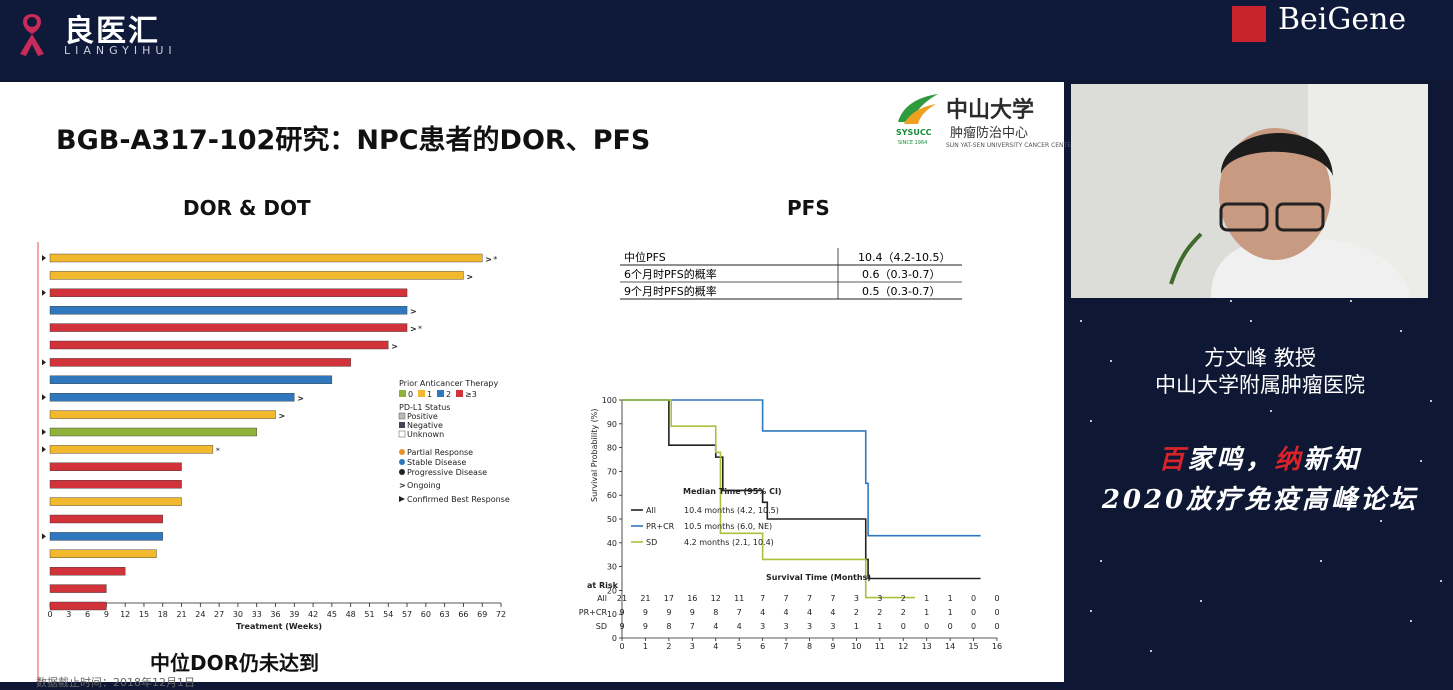  What do you see at coordinates (808, 208) in the screenshot?
I see `pfs-heading: PFS` at bounding box center [808, 208].